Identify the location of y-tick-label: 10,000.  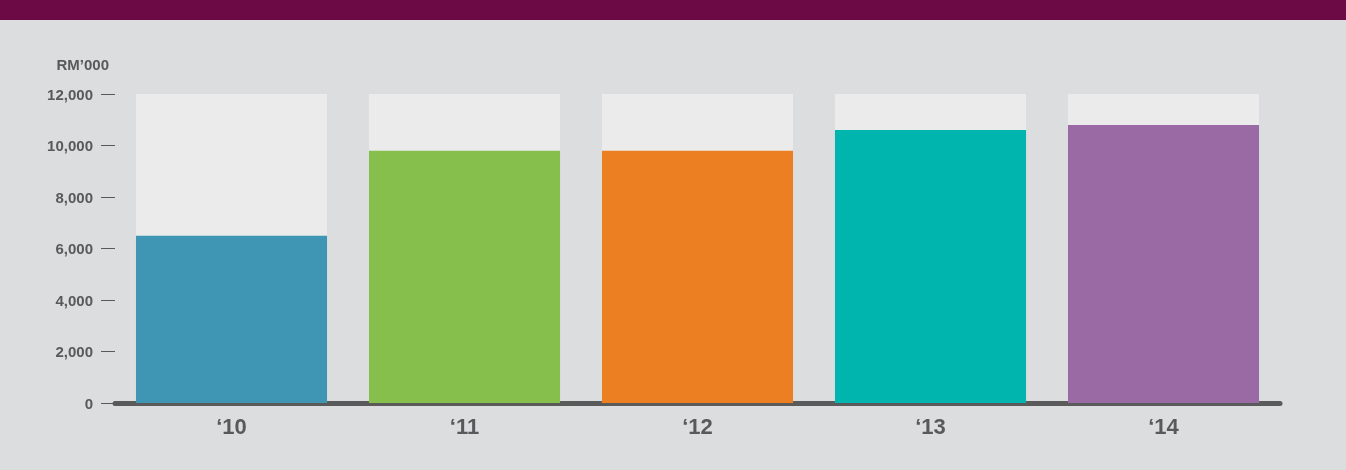
(70, 145).